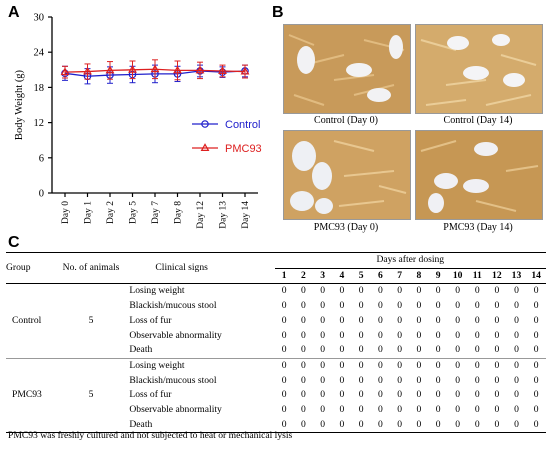 The width and height of the screenshot is (550, 450). What do you see at coordinates (361, 275) in the screenshot?
I see `day-header: 5` at bounding box center [361, 275].